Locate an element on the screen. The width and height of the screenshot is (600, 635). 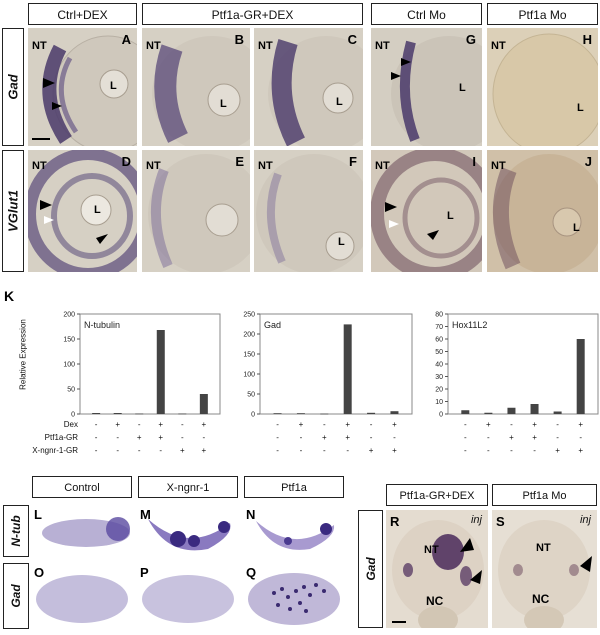
chart-0-ytick-label-2: 100 is located at coordinates (69, 365).